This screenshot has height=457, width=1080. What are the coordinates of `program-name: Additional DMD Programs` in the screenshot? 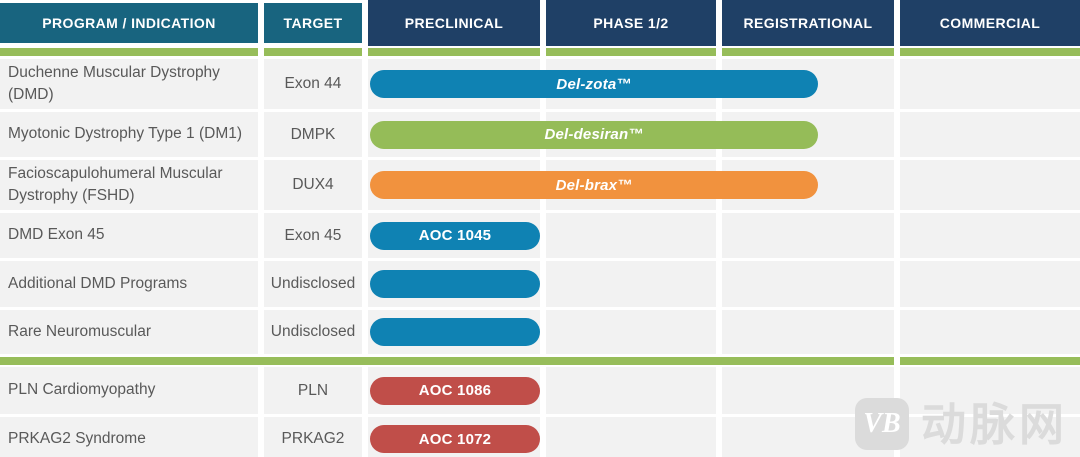 It's located at (129, 284).